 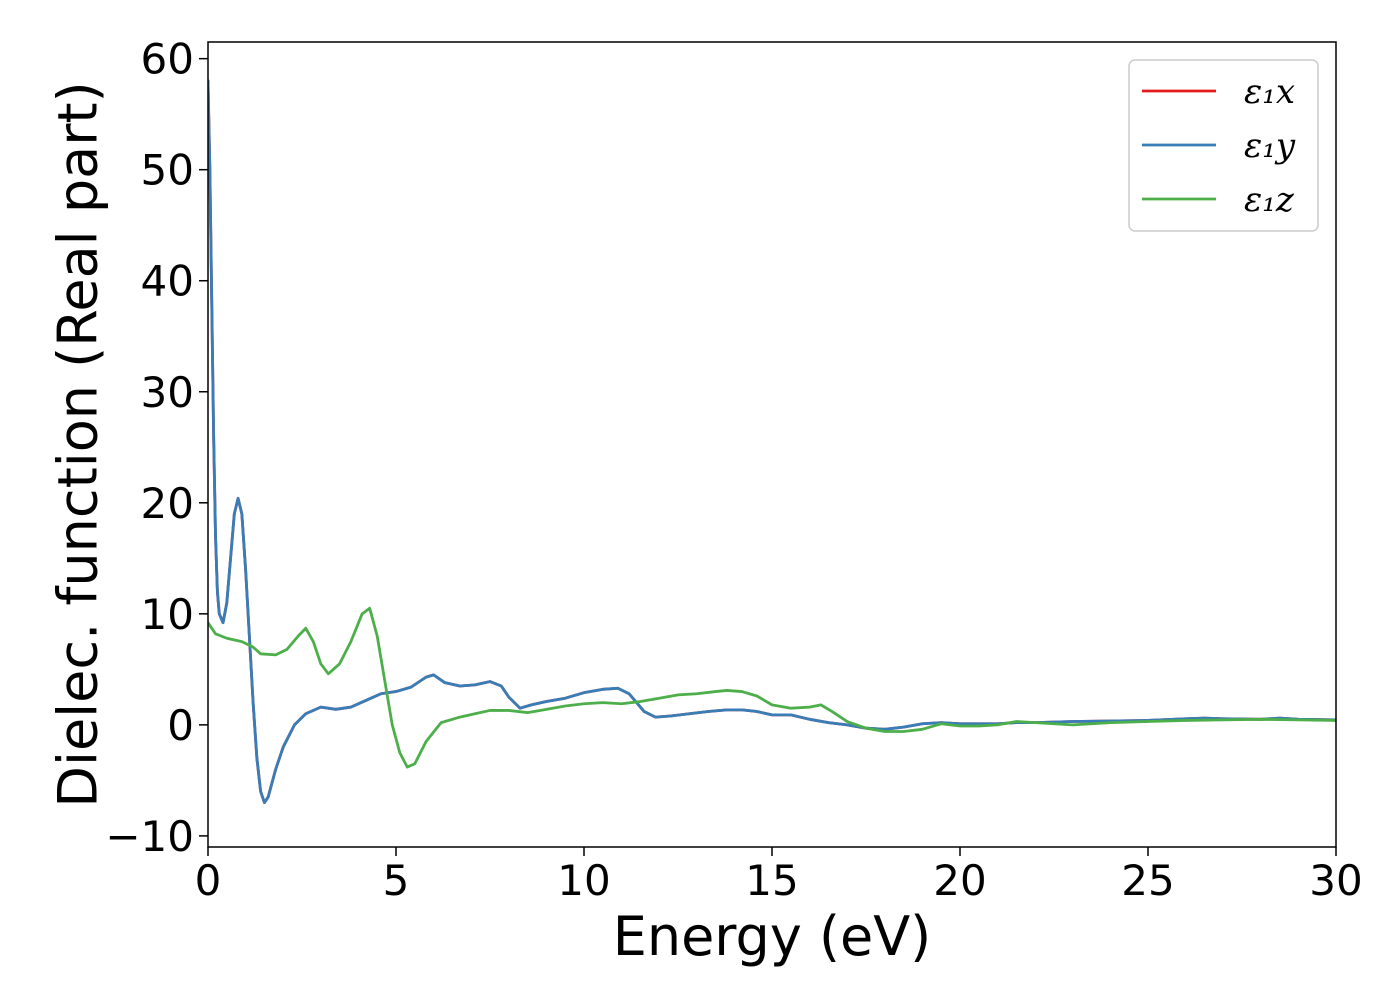 What do you see at coordinates (167, 614) in the screenshot?
I see `y-tick-label: 10` at bounding box center [167, 614].